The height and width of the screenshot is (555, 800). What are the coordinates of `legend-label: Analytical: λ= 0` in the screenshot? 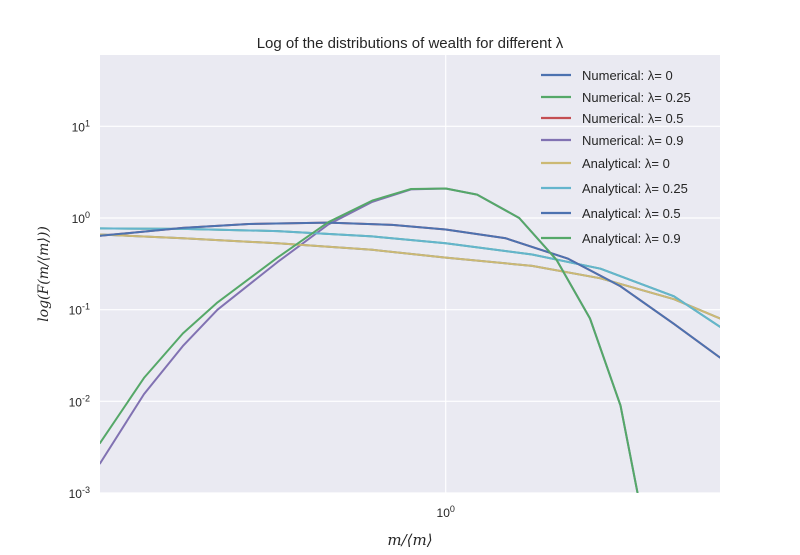 It's located at (626, 163).